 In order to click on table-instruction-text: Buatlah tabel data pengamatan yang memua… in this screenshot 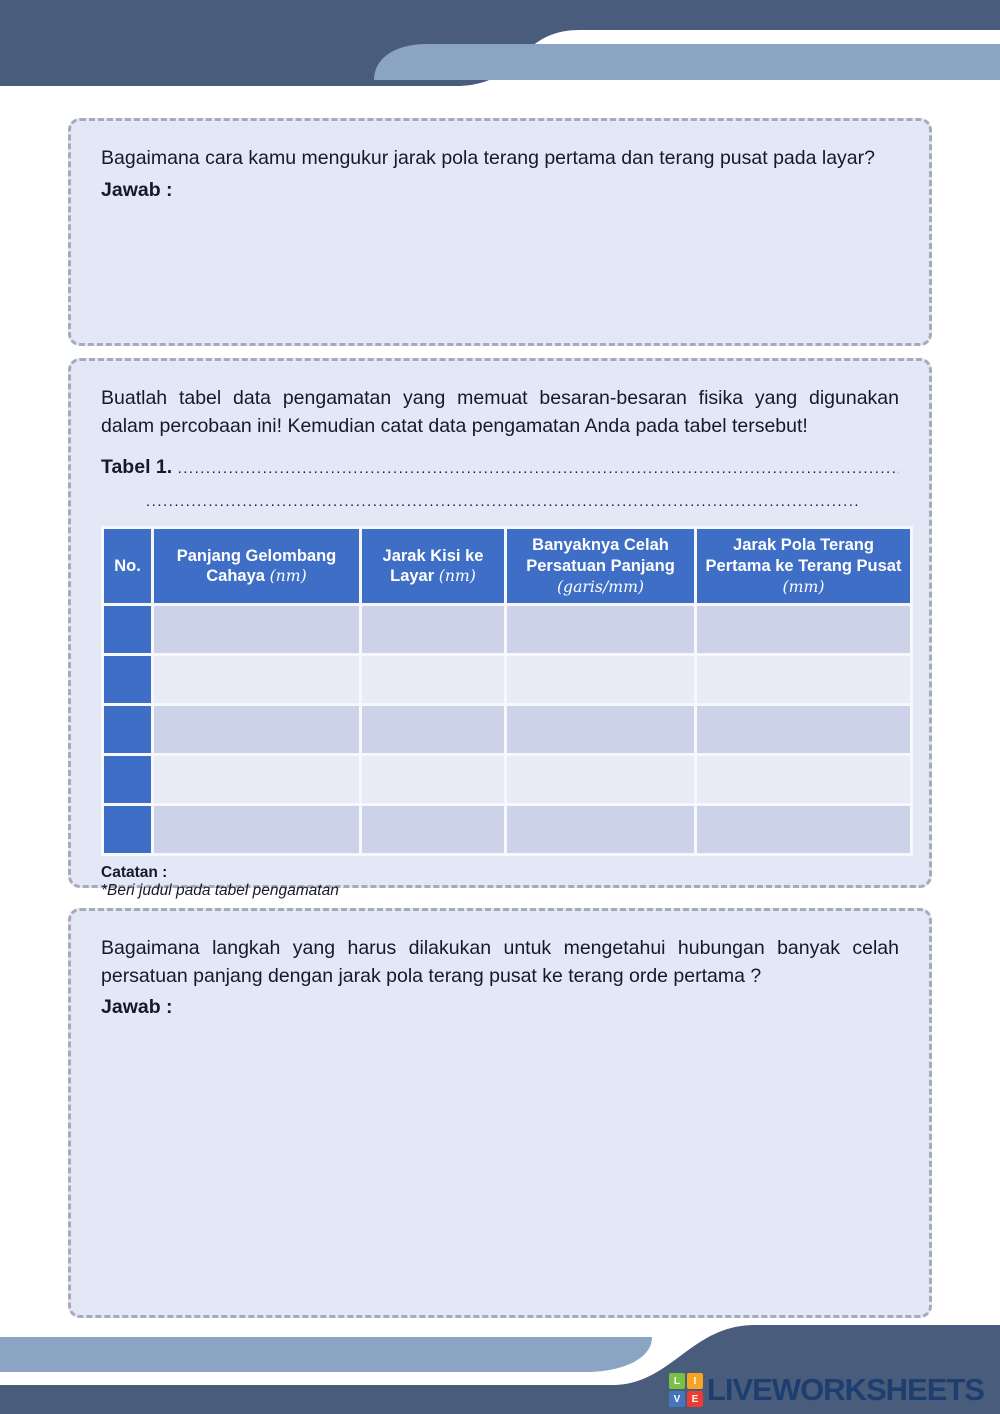, I will do `click(500, 412)`.